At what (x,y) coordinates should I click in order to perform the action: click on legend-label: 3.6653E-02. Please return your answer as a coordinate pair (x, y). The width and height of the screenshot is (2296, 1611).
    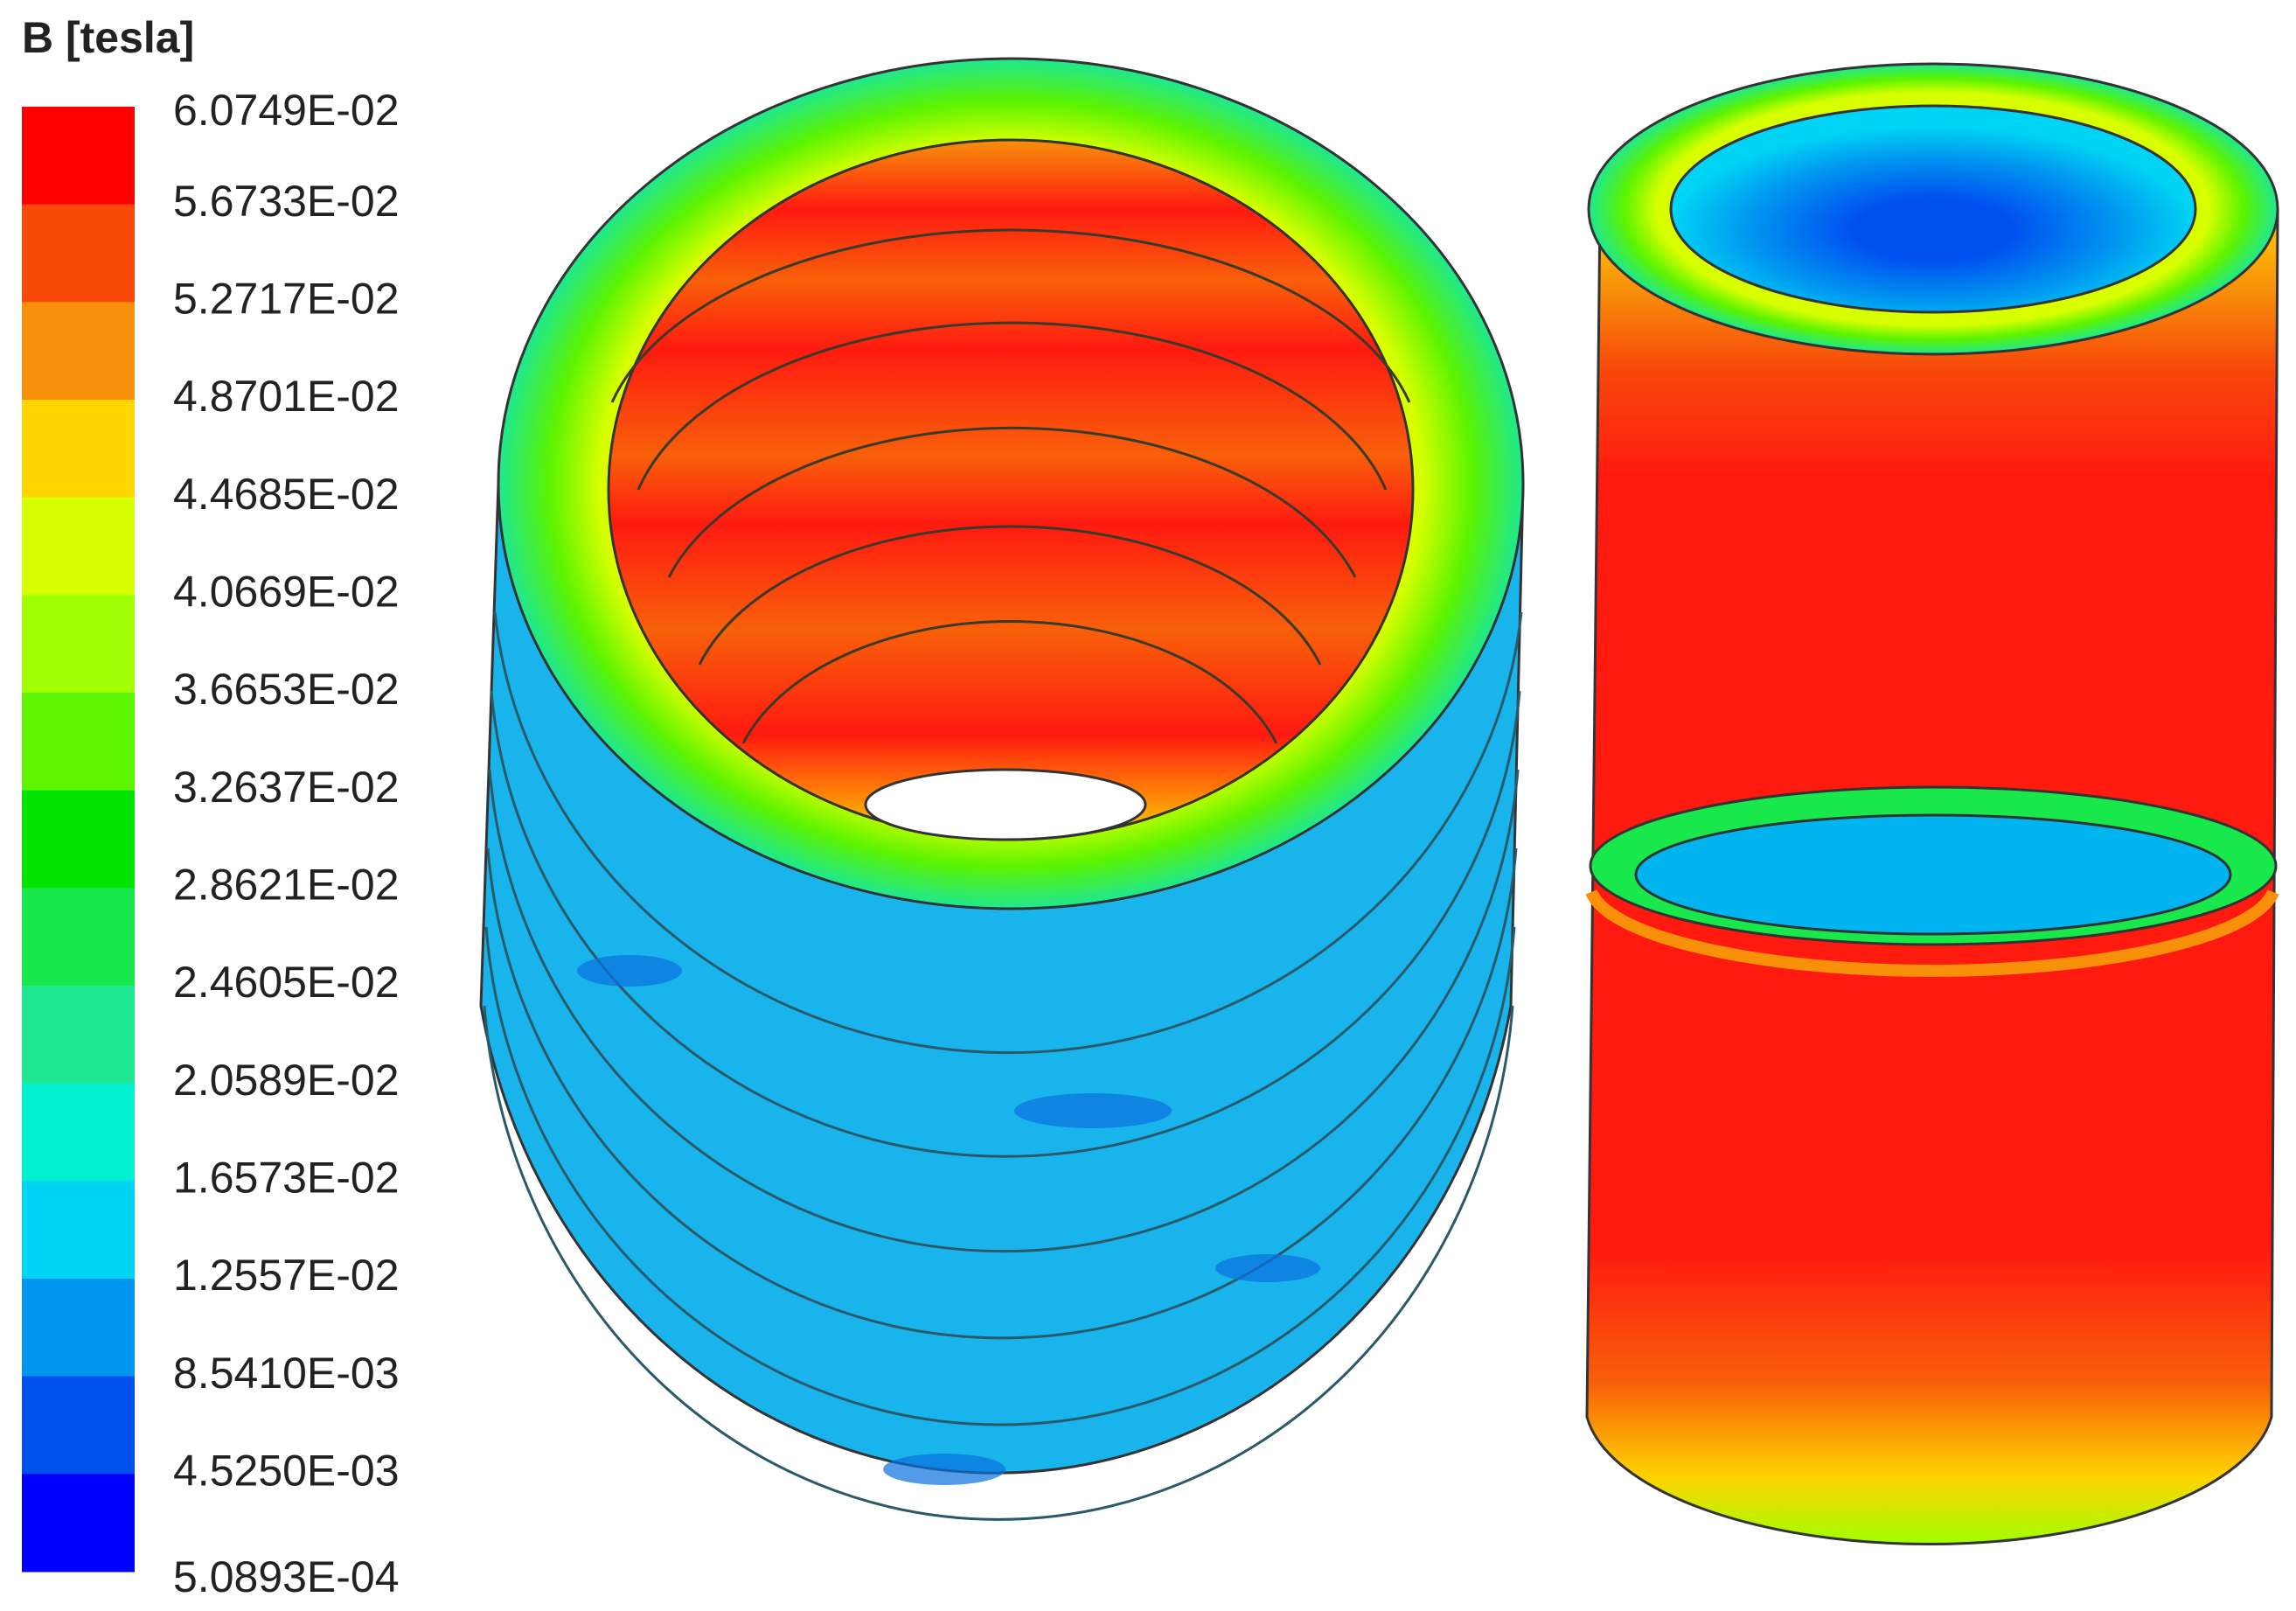
    Looking at the image, I should click on (286, 689).